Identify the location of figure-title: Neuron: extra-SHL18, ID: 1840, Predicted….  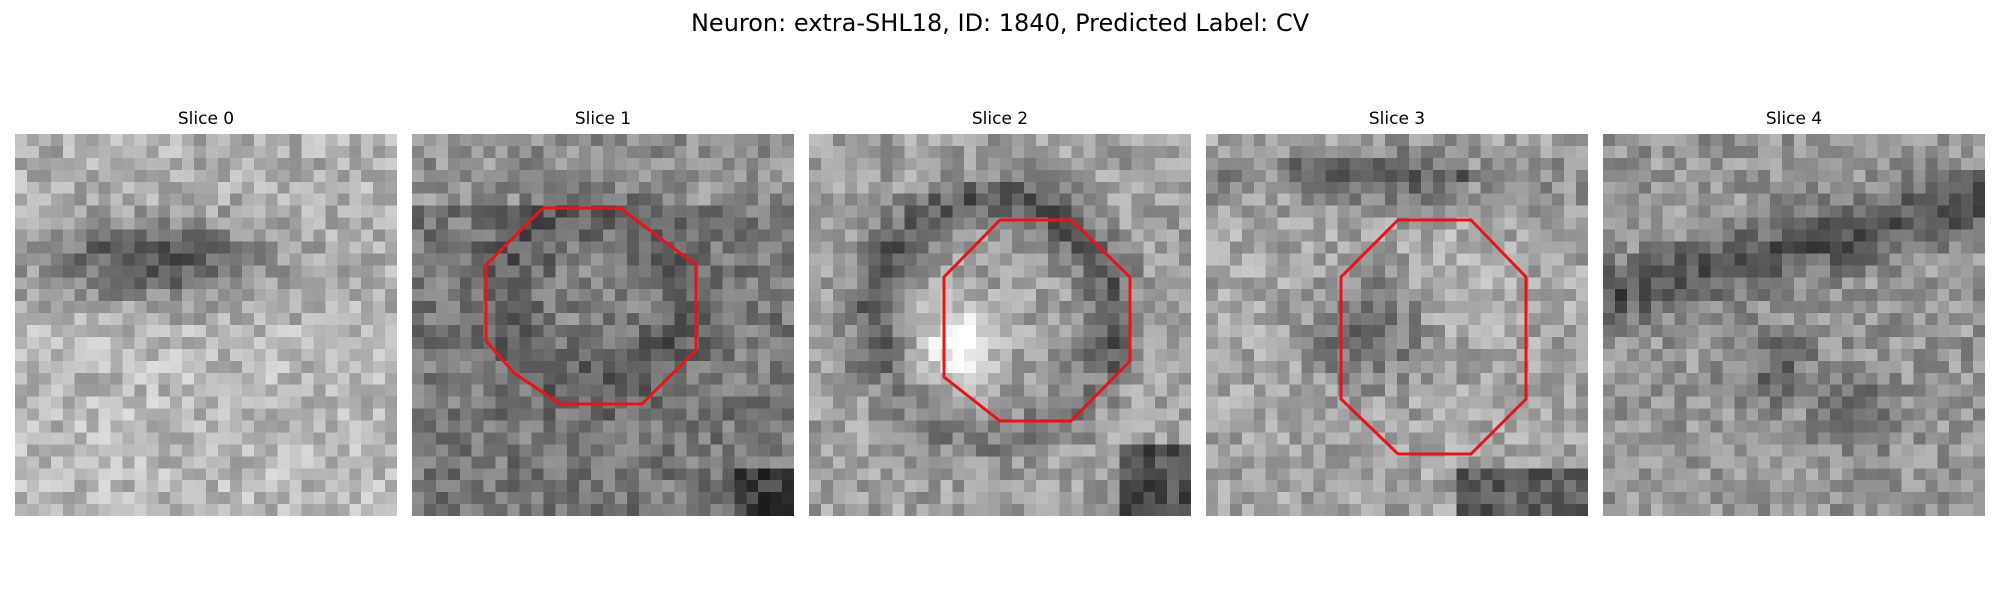
(1000, 23).